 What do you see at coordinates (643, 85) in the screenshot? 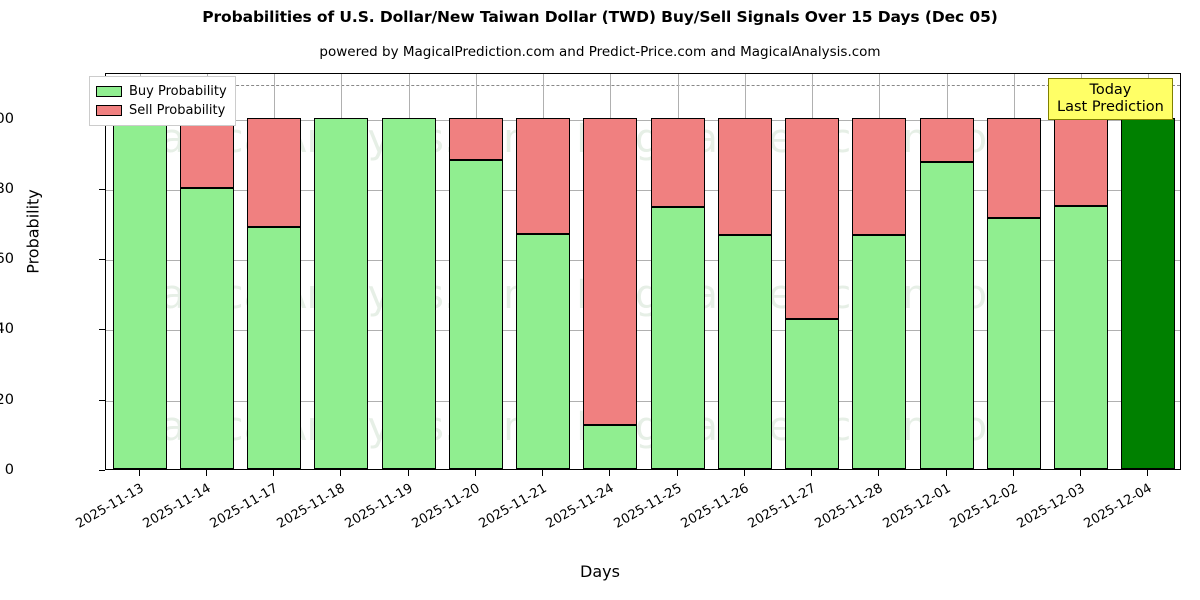
I see `threshold-line` at bounding box center [643, 85].